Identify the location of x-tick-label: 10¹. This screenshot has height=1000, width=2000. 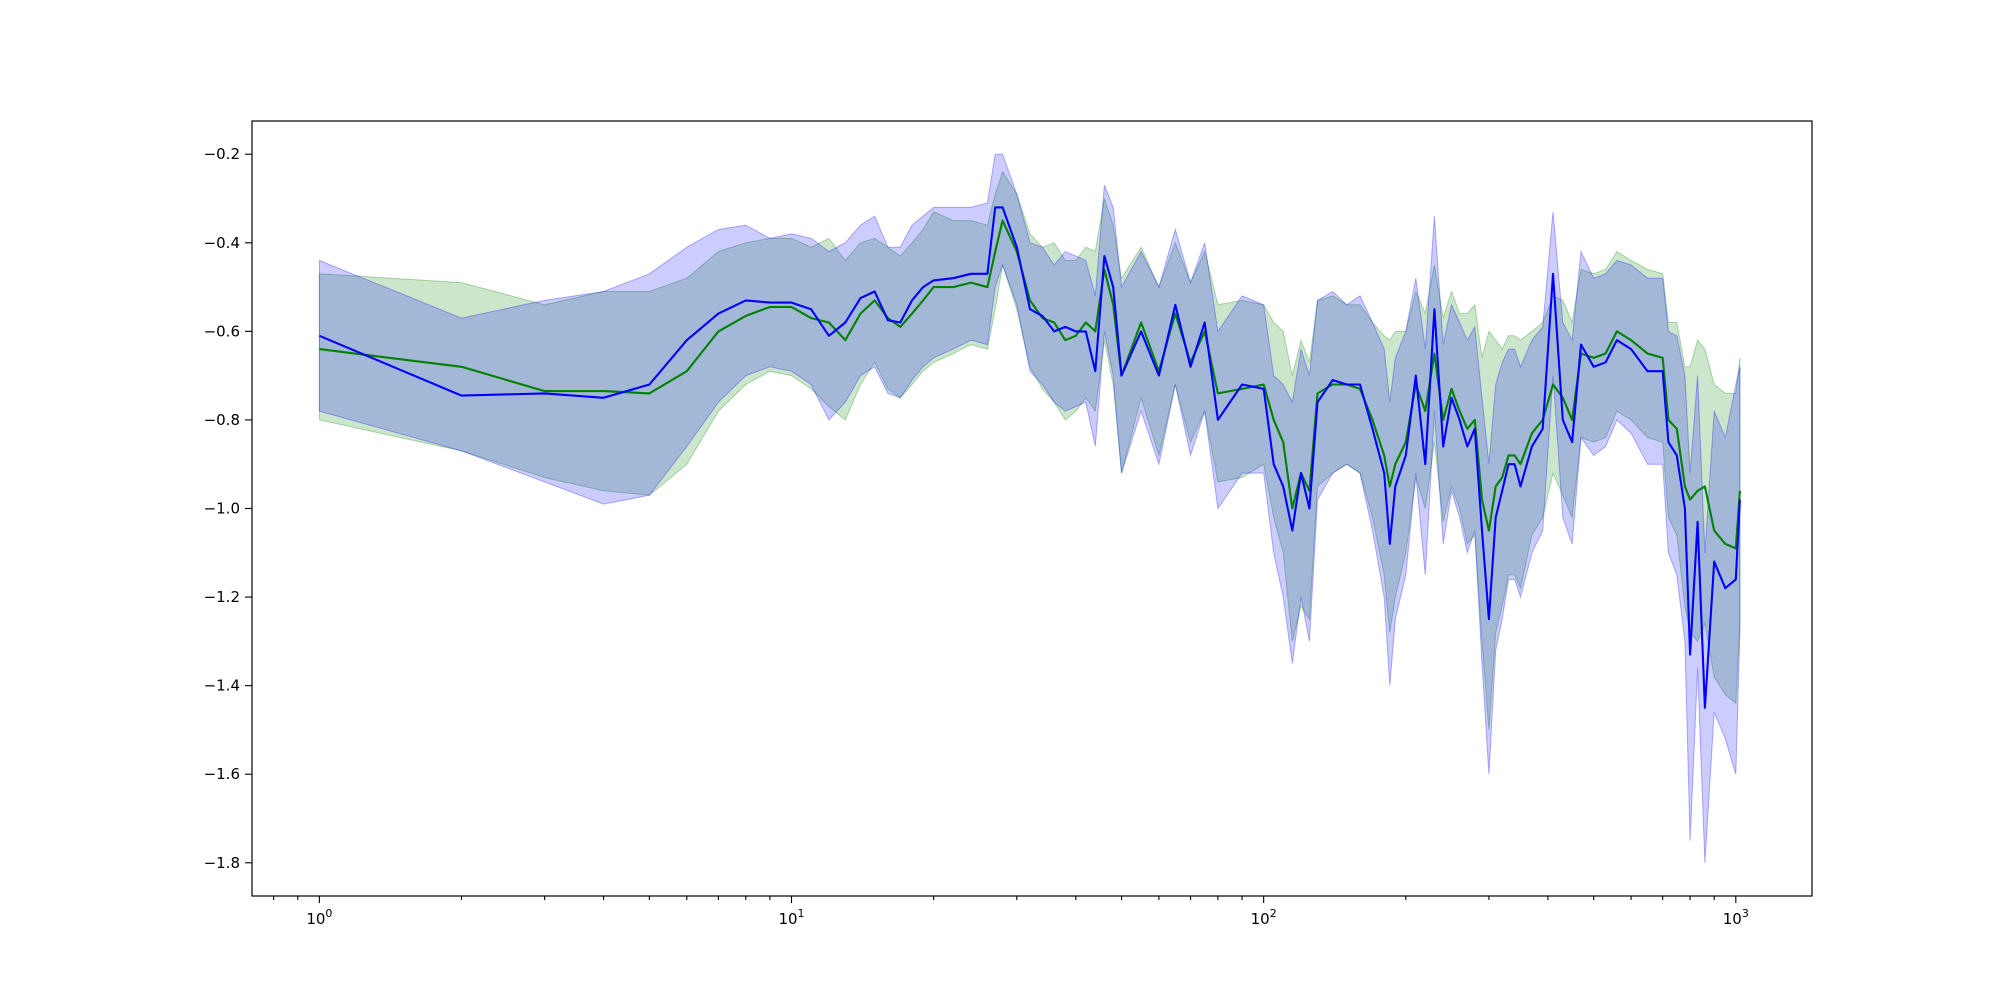
(791, 917).